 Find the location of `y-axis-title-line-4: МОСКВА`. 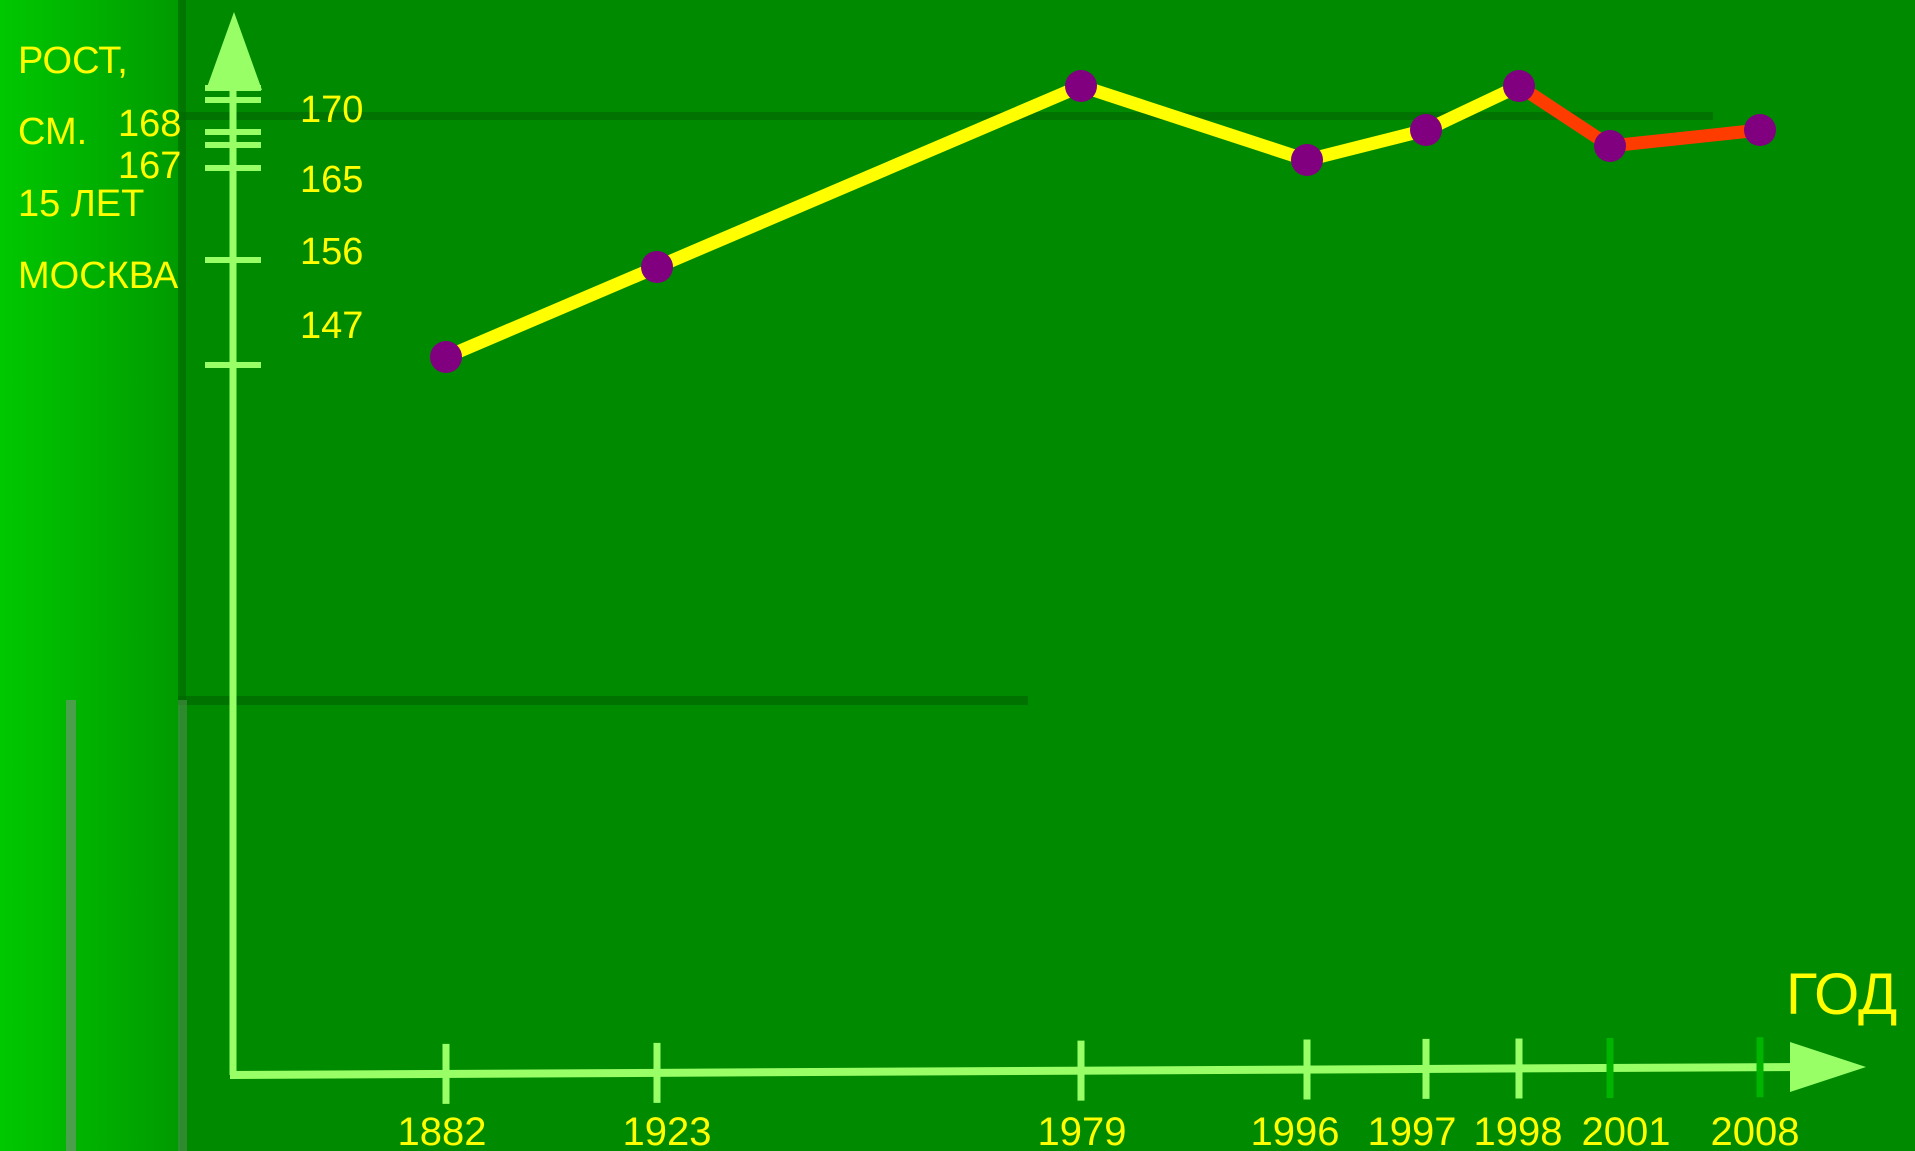

y-axis-title-line-4: МОСКВА is located at coordinates (98, 276).